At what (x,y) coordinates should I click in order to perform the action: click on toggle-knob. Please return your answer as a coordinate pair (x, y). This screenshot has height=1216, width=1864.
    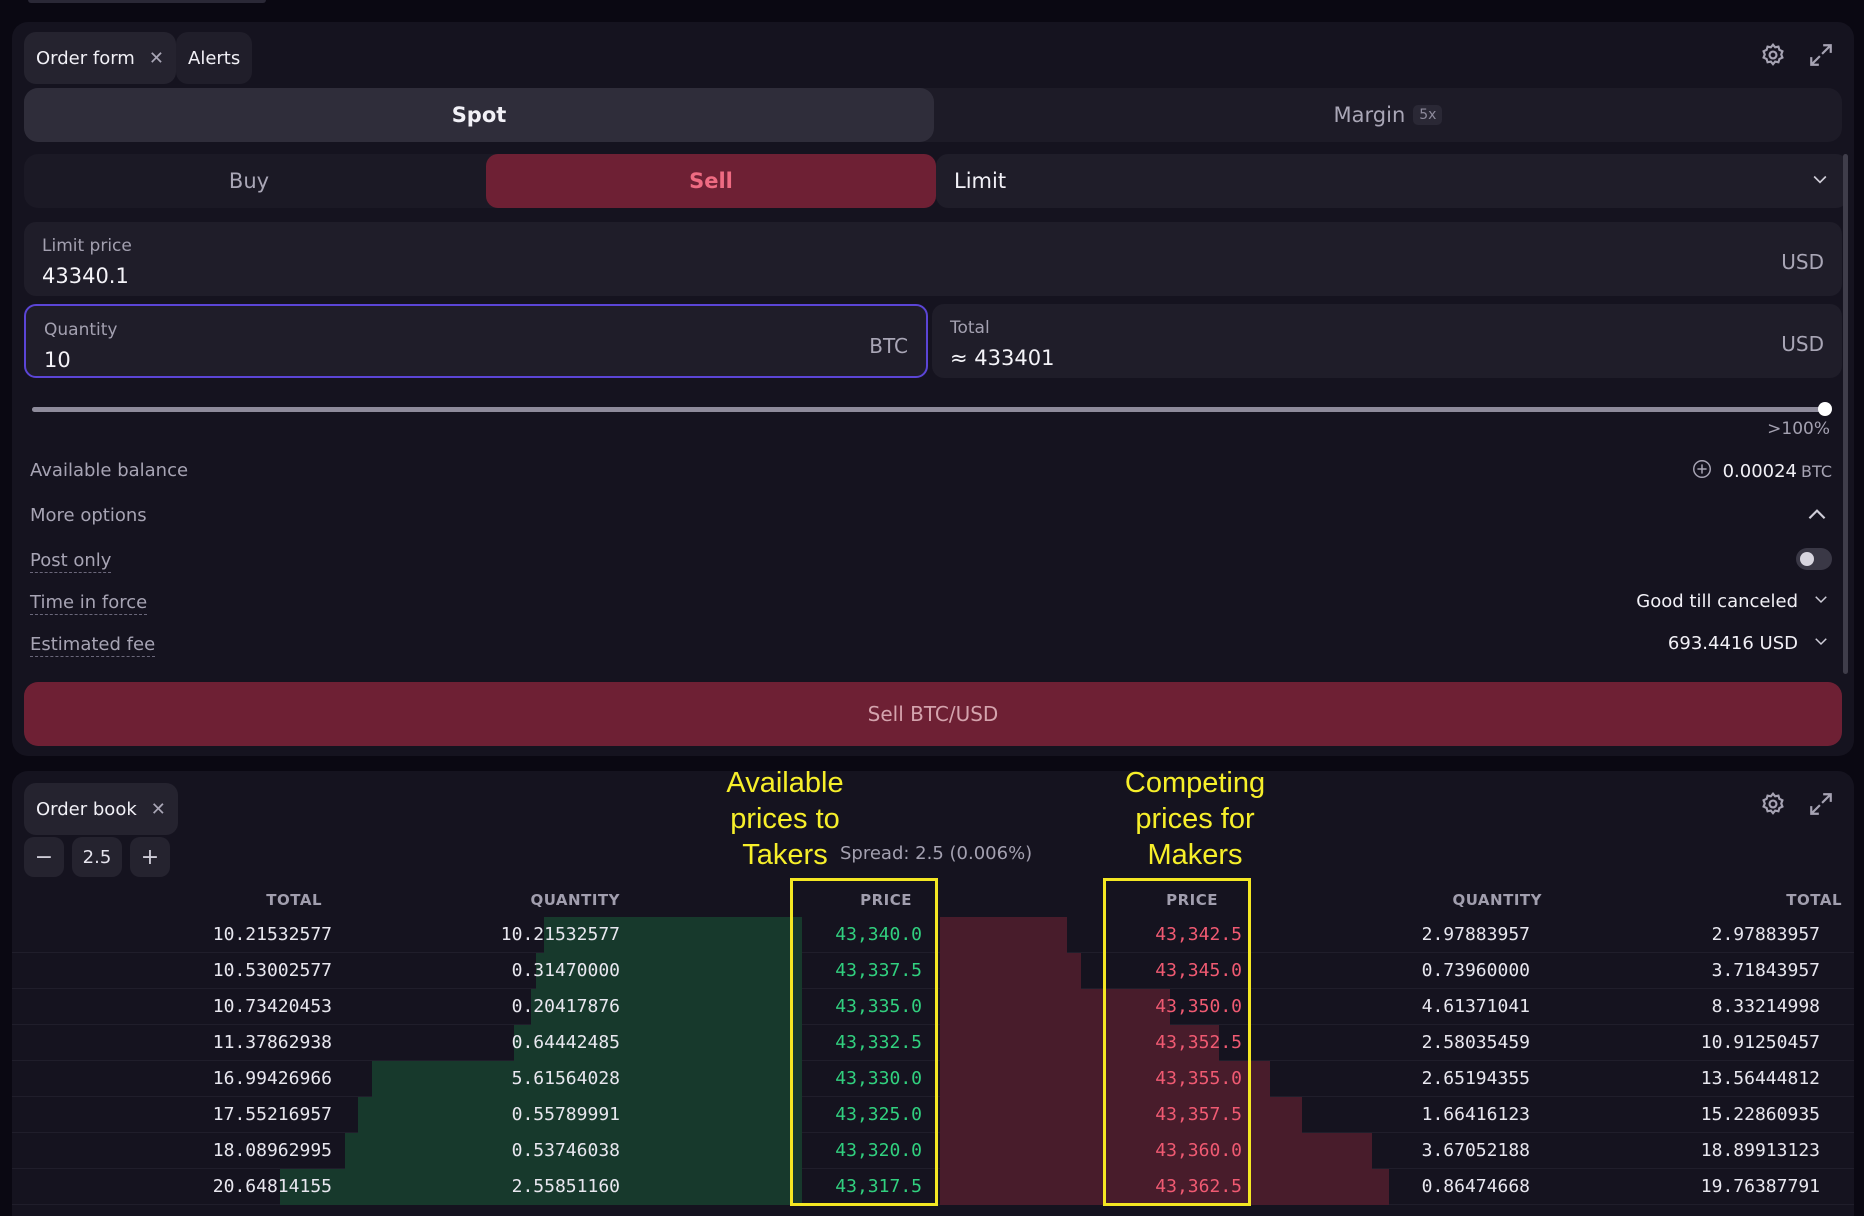
    Looking at the image, I should click on (1807, 559).